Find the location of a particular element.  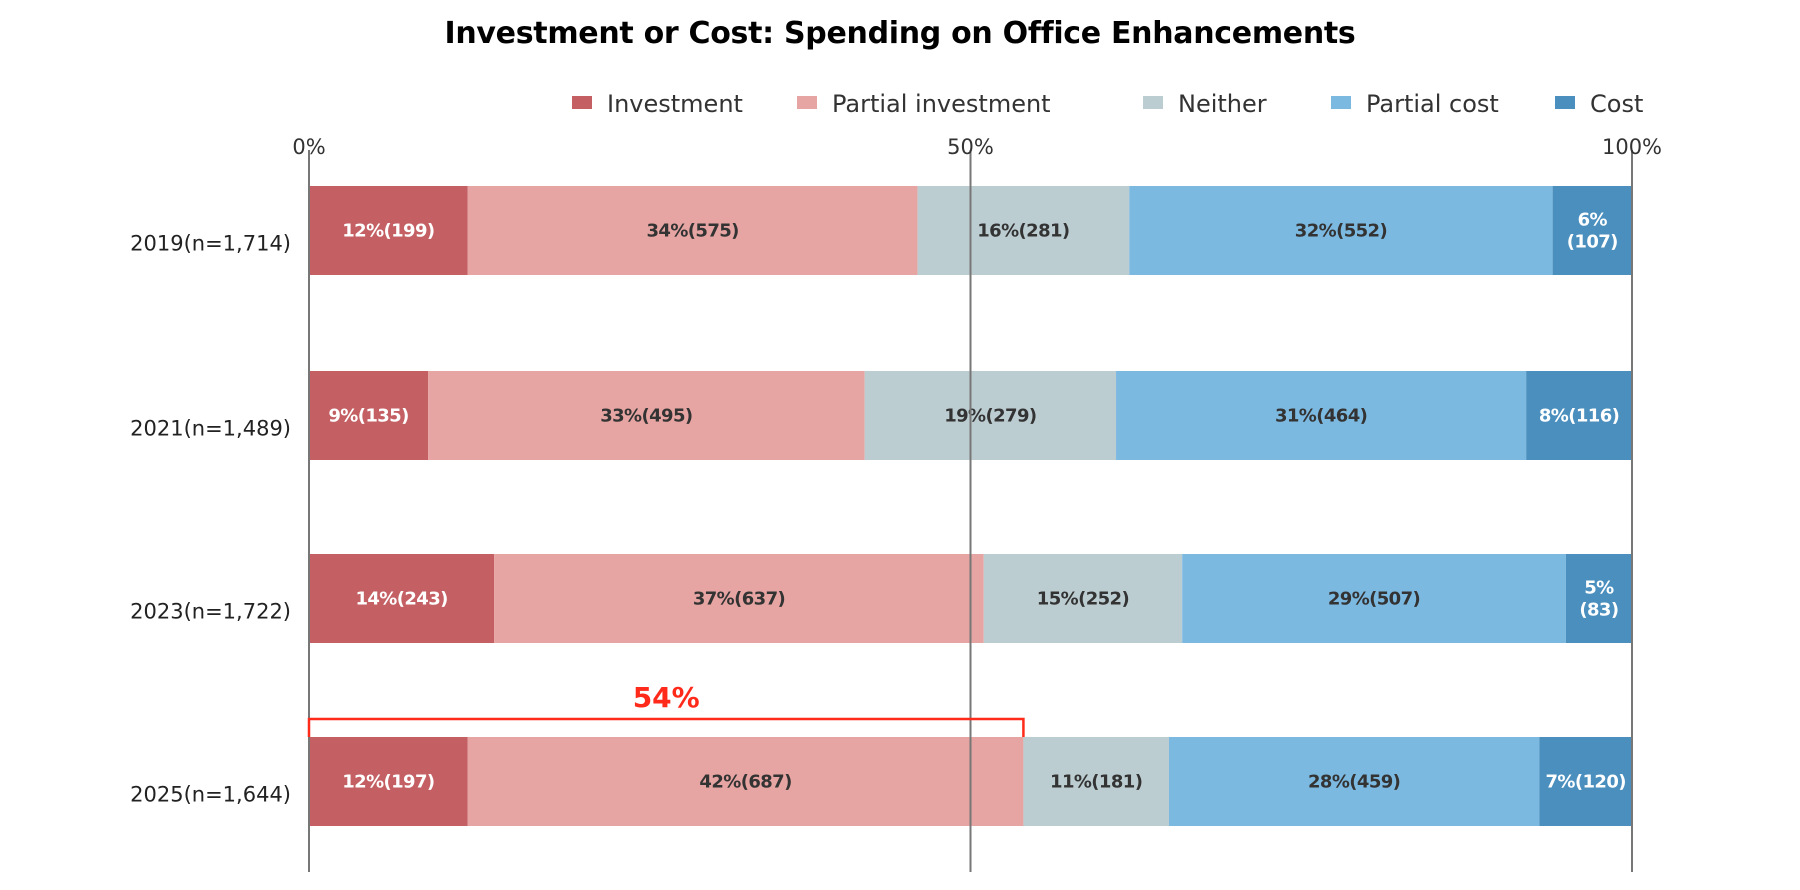

legend-label: Partial cost is located at coordinates (1432, 104).